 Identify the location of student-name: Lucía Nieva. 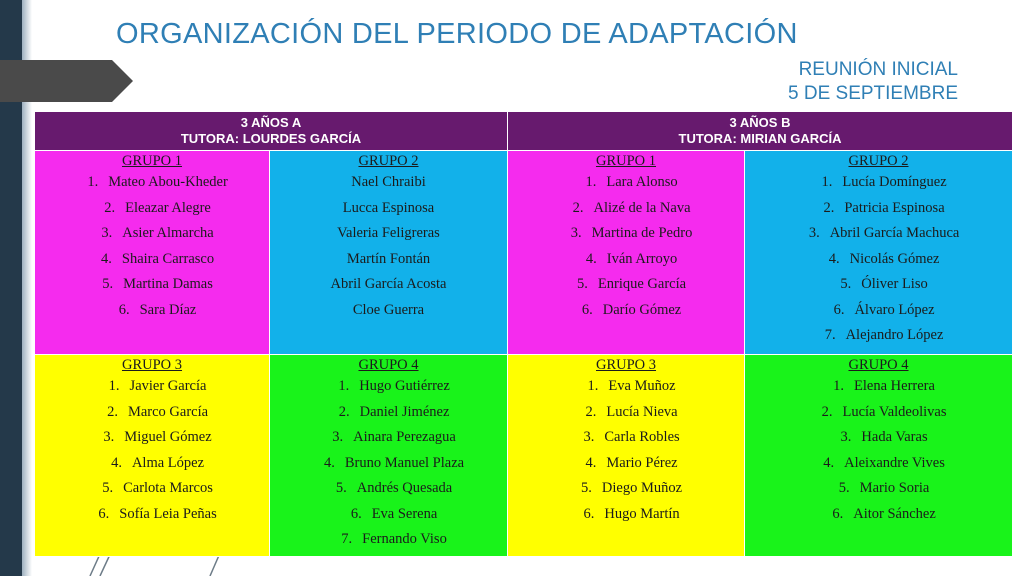
(642, 411).